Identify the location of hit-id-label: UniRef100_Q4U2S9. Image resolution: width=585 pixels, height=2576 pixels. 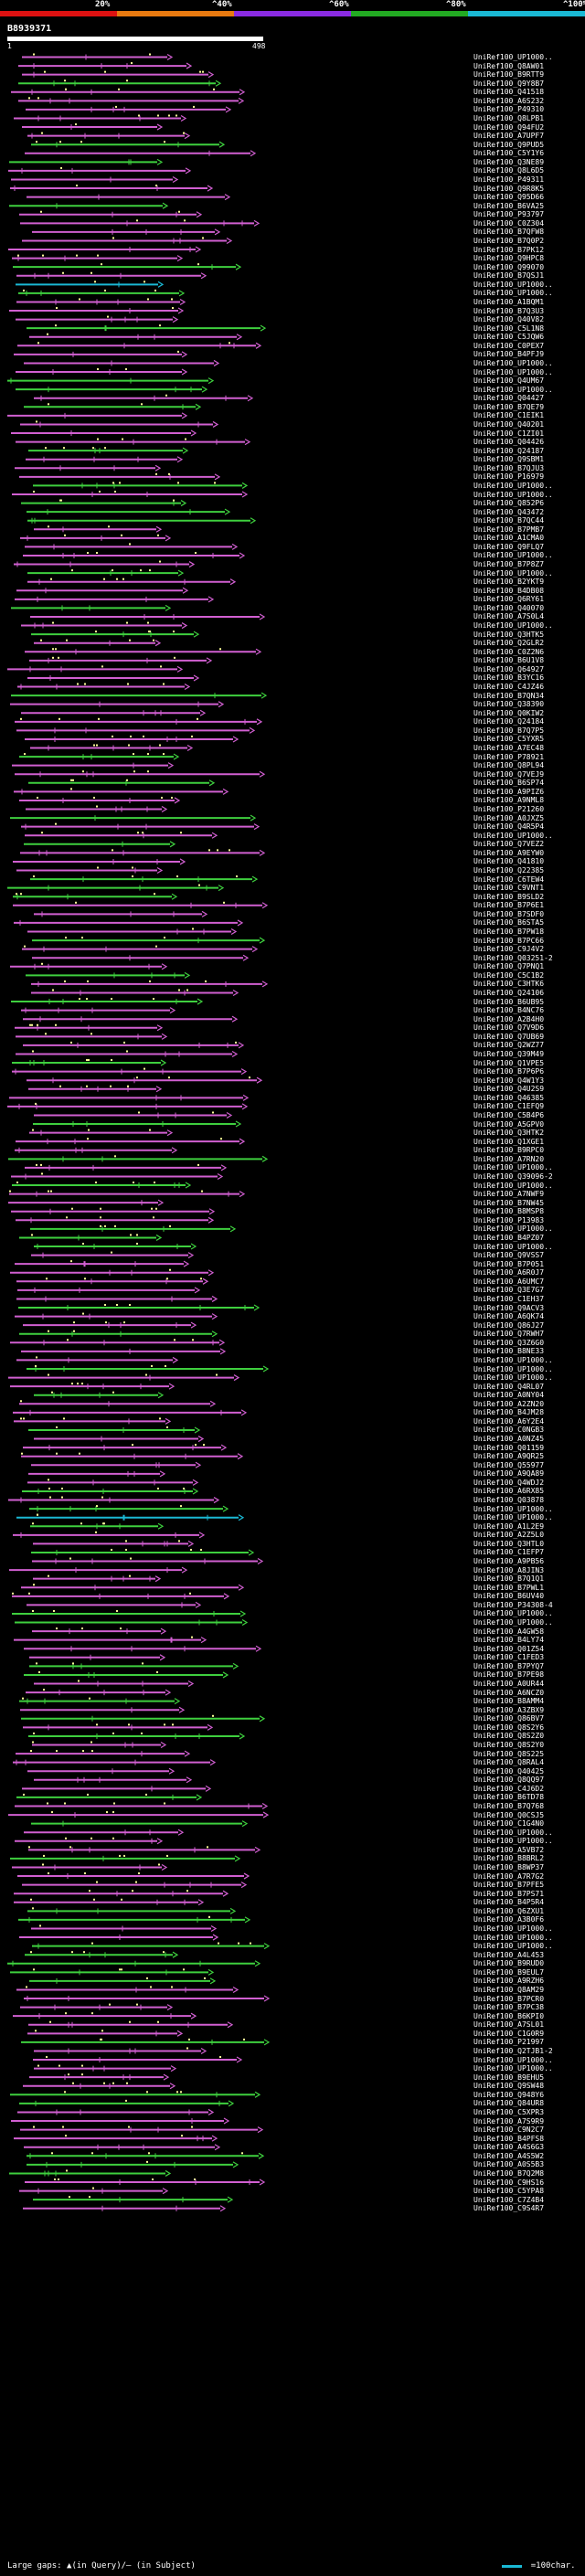
(509, 1089).